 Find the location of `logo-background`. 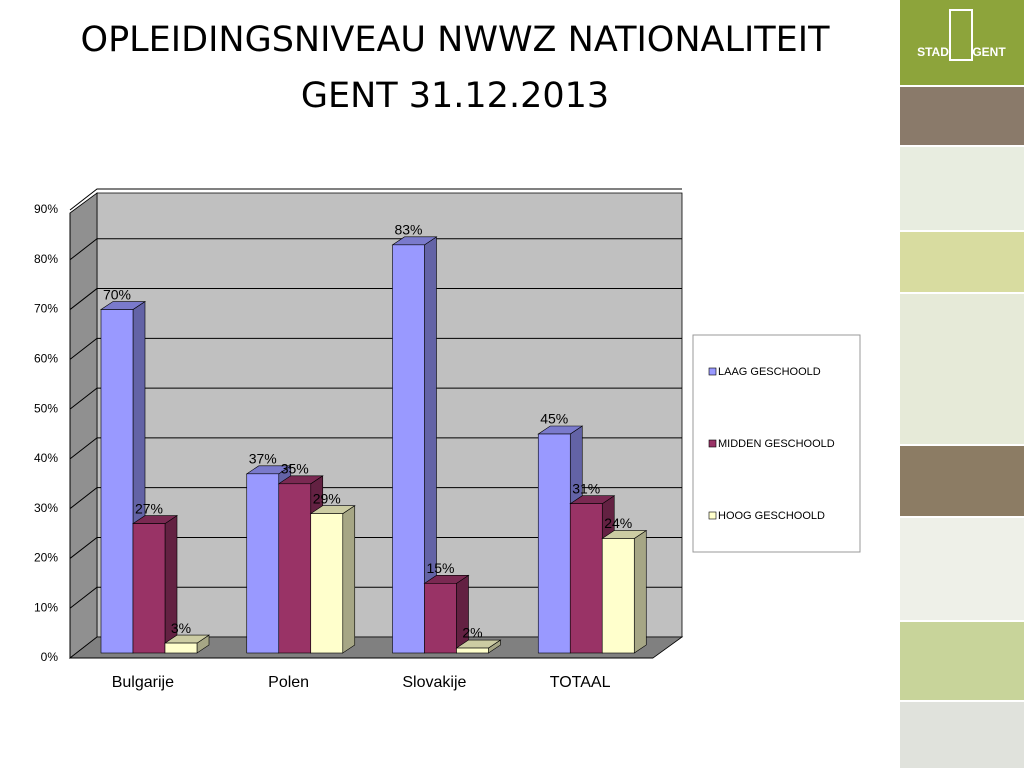

logo-background is located at coordinates (962, 42).